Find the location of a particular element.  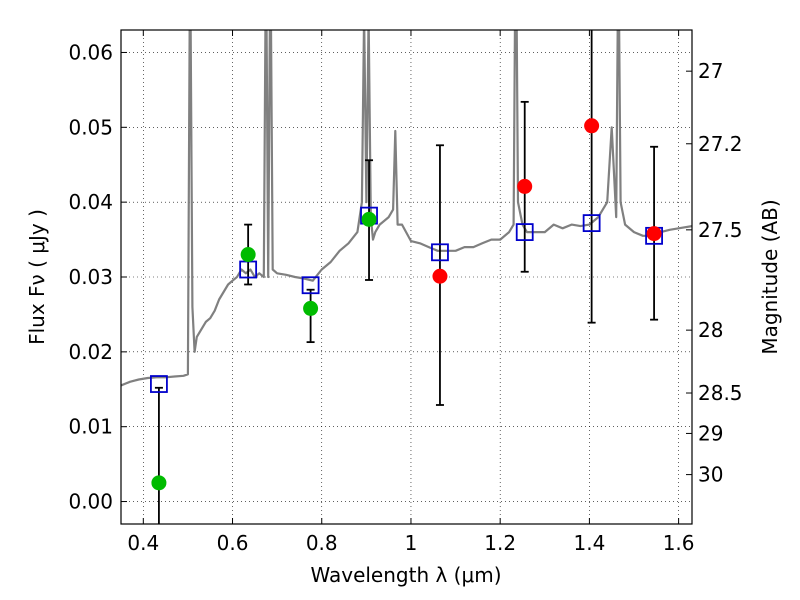

y-tick-label: 0.00 is located at coordinates (90, 502).